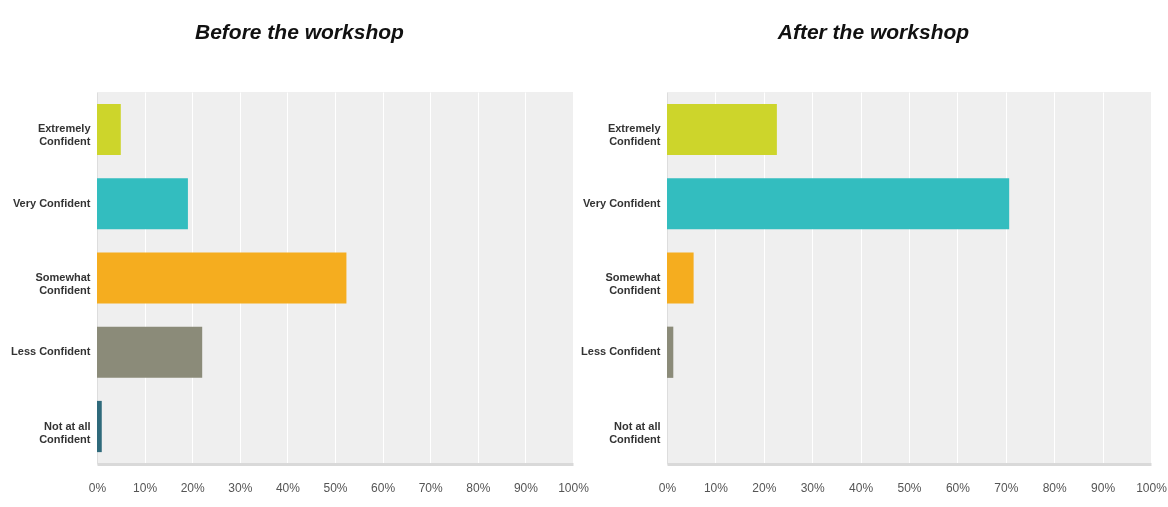  I want to click on chart-title: Before the workshop, so click(300, 31).